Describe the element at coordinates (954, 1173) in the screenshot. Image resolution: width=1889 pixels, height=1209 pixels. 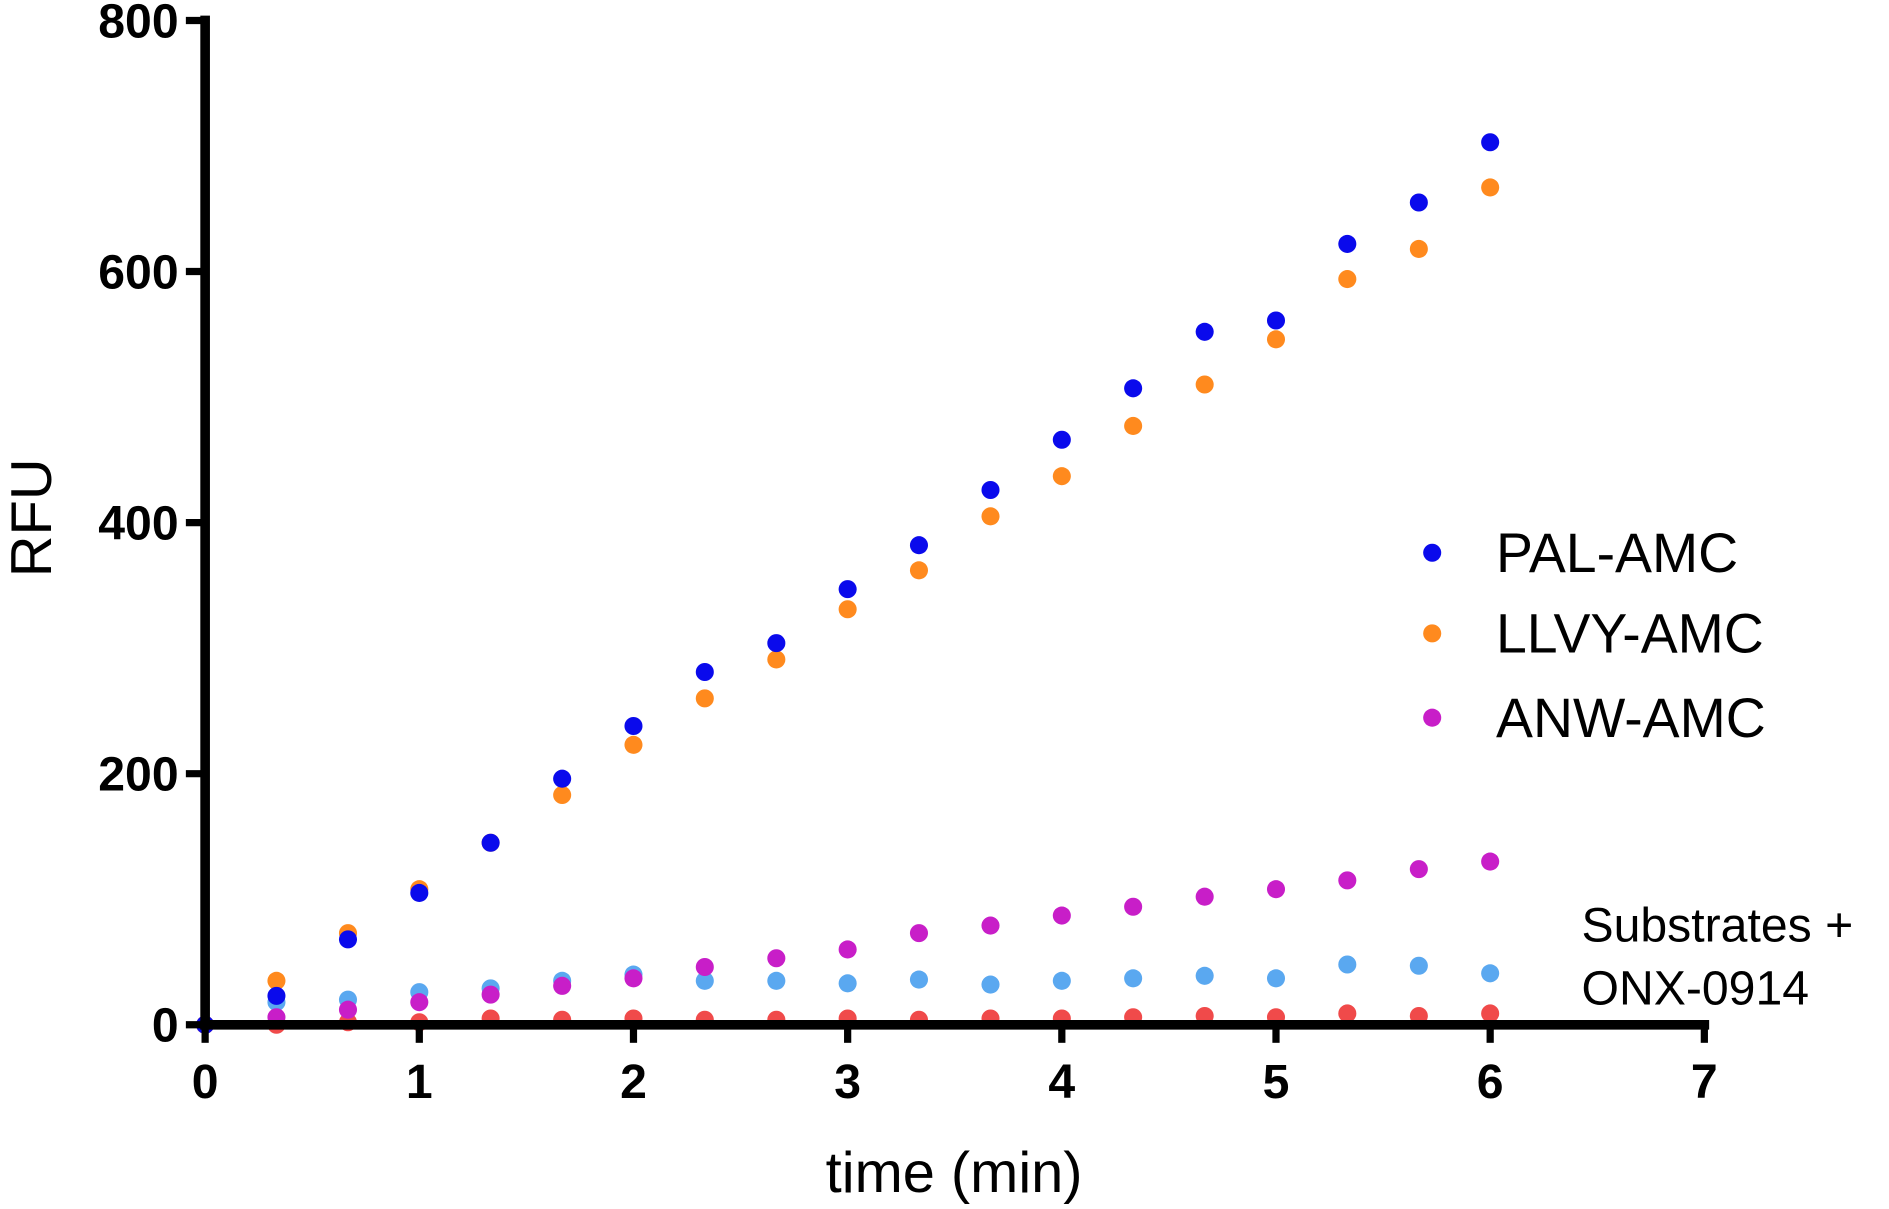
I see `x-axis-label: time (min)` at that location.